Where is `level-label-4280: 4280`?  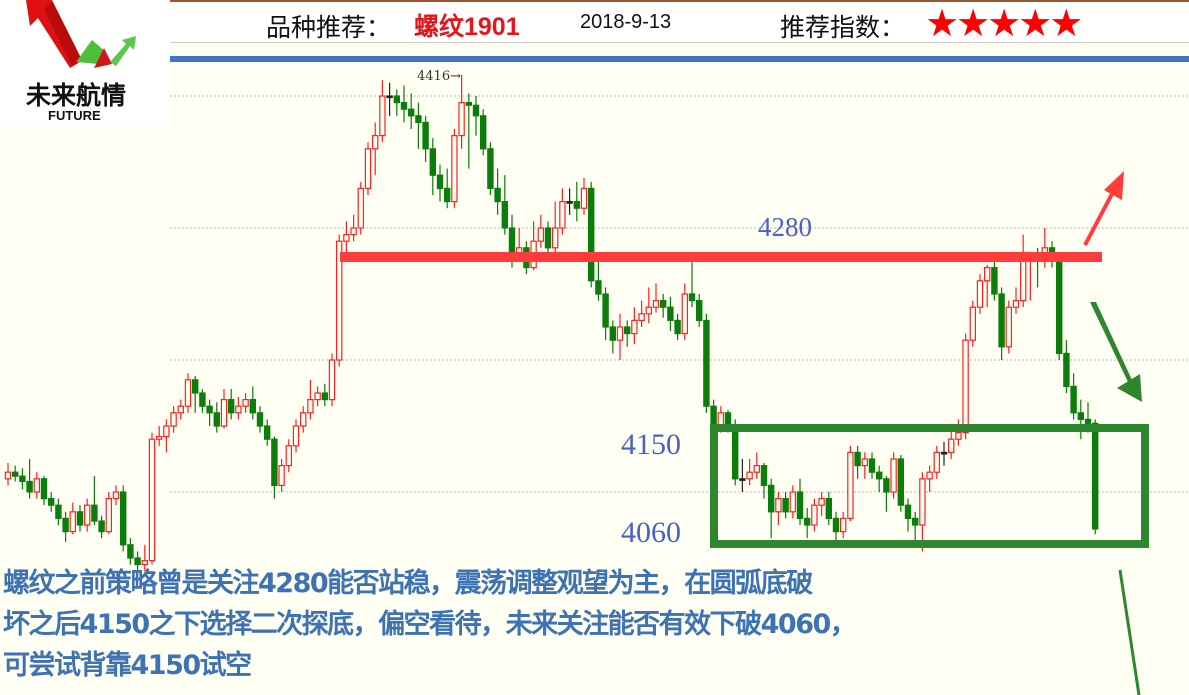
level-label-4280: 4280 is located at coordinates (785, 227).